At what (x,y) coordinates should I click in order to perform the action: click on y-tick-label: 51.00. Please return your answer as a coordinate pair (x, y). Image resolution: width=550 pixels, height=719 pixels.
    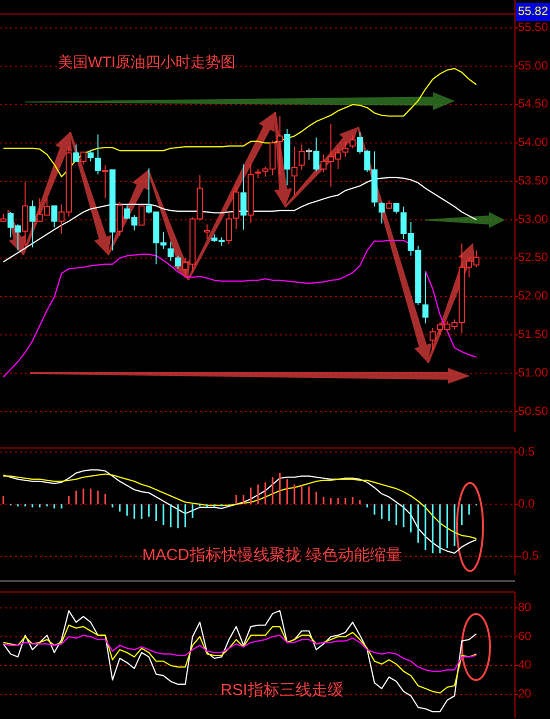
    Looking at the image, I should click on (533, 372).